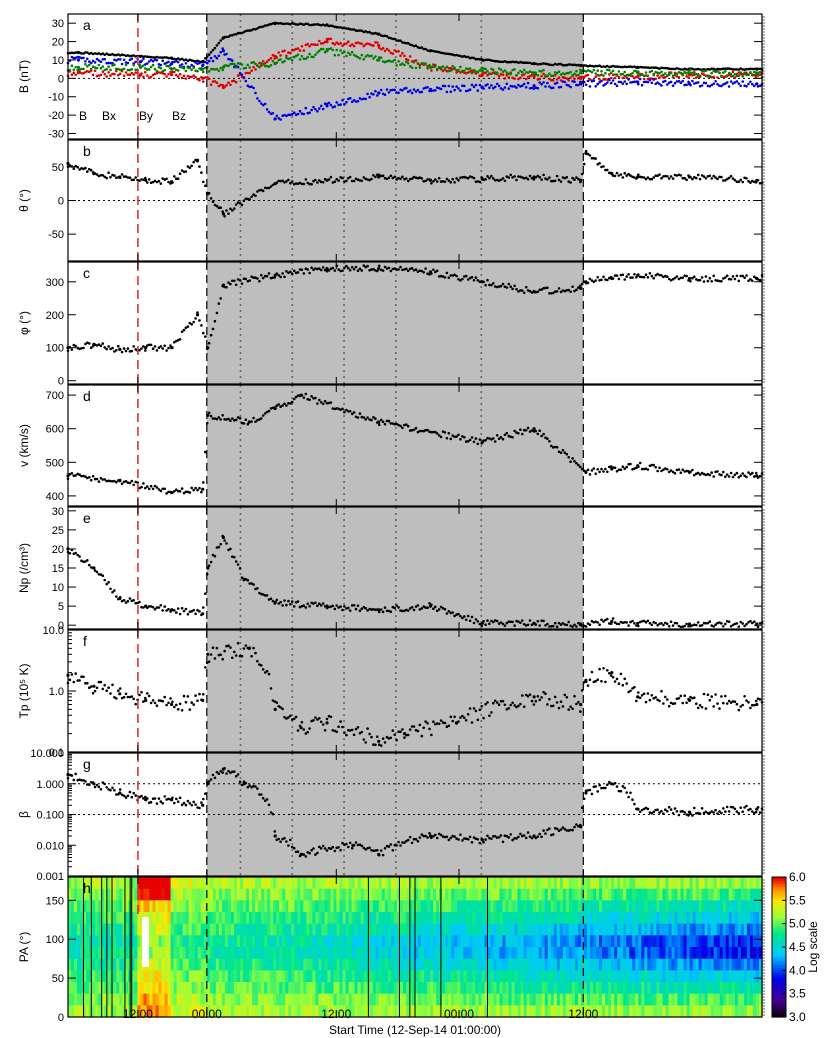 This screenshot has height=1038, width=830. Describe the element at coordinates (415, 84) in the screenshot. I see `series-By` at that location.